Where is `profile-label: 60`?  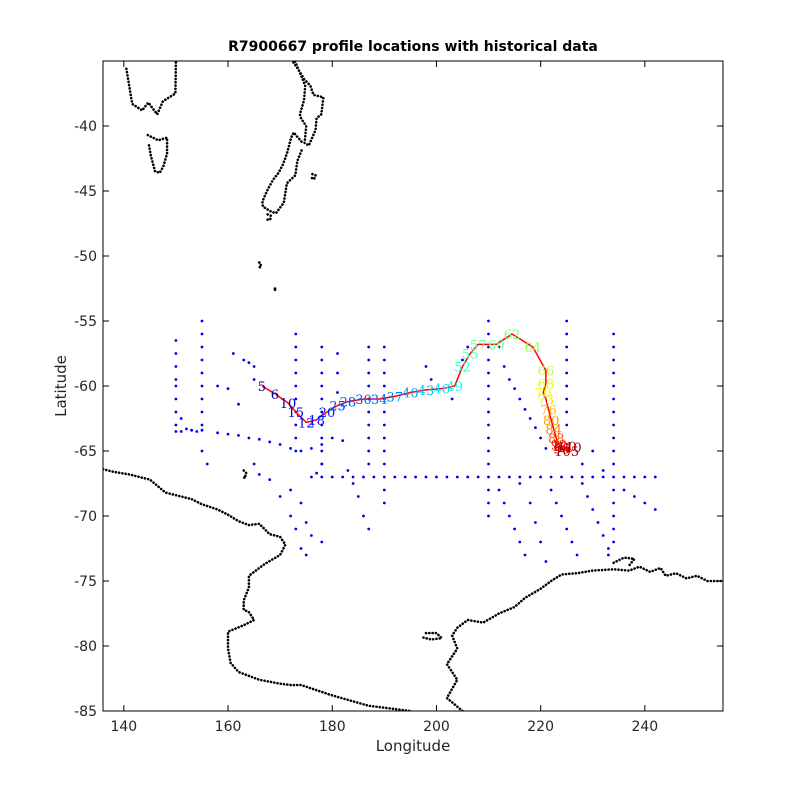
profile-label: 60 is located at coordinates (496, 345).